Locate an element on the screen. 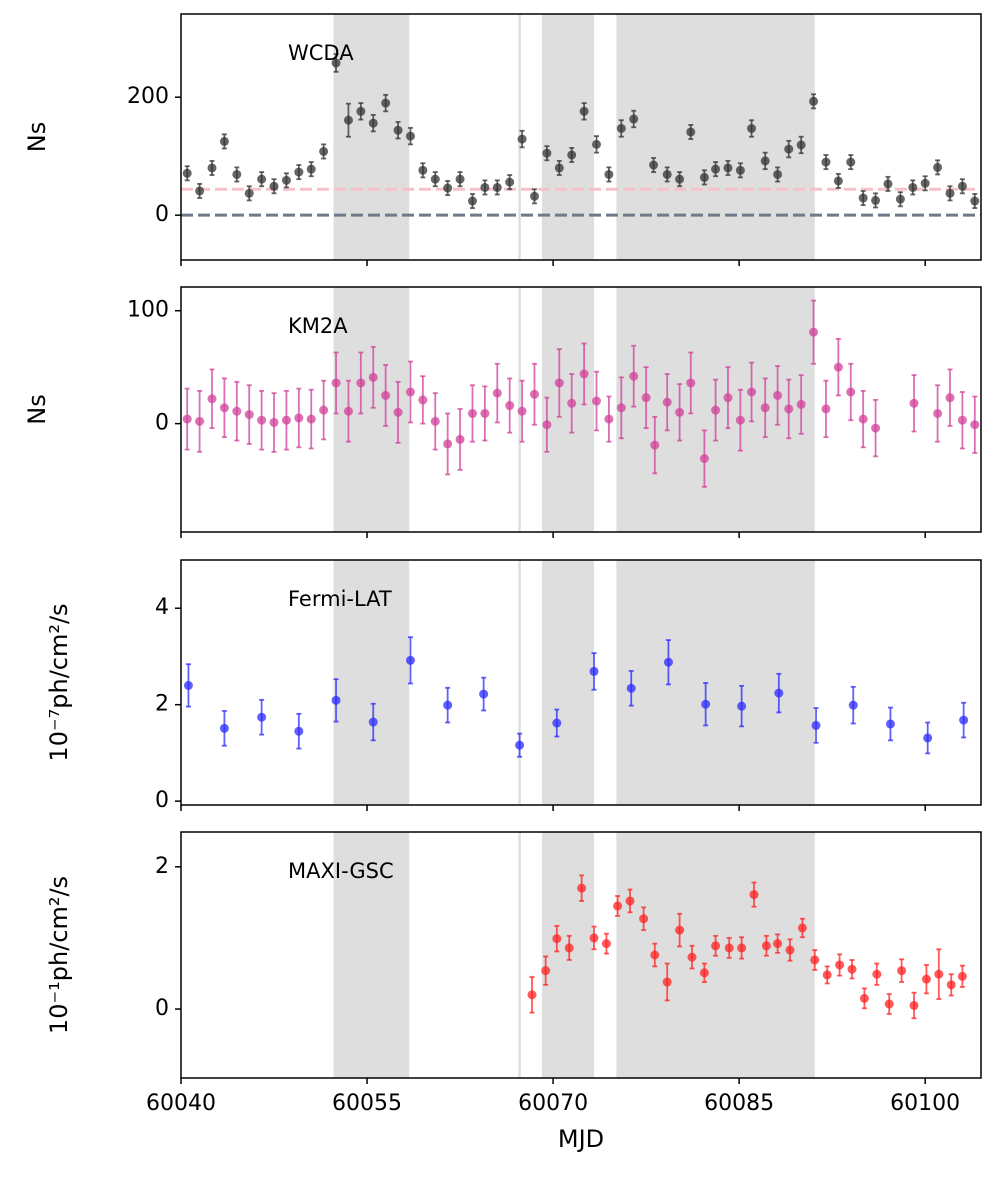  x-tick-label: 60040 is located at coordinates (181, 1103).